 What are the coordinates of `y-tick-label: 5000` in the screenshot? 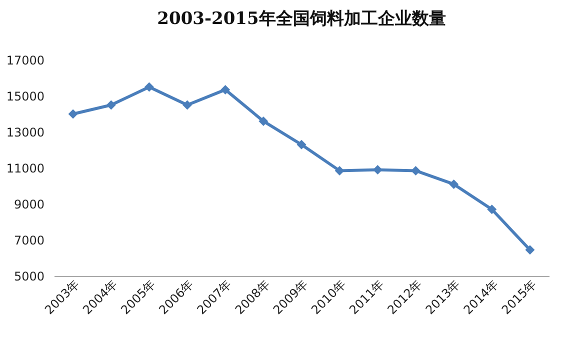 It's located at (29, 277).